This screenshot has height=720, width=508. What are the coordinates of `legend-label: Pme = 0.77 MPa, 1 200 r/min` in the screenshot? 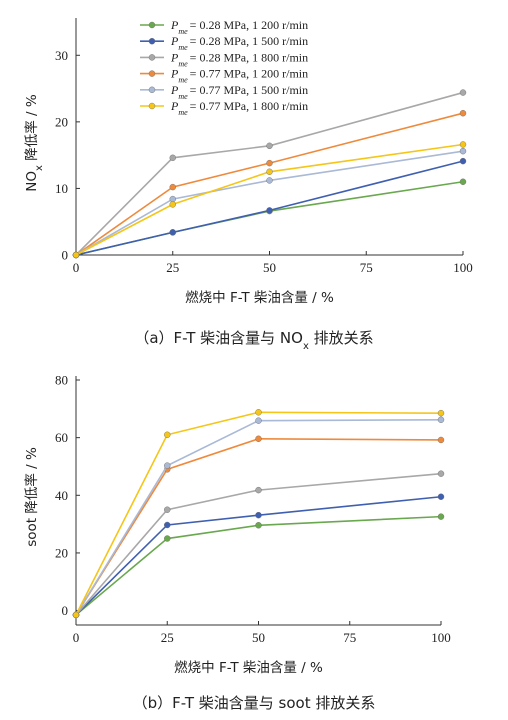 It's located at (239, 76).